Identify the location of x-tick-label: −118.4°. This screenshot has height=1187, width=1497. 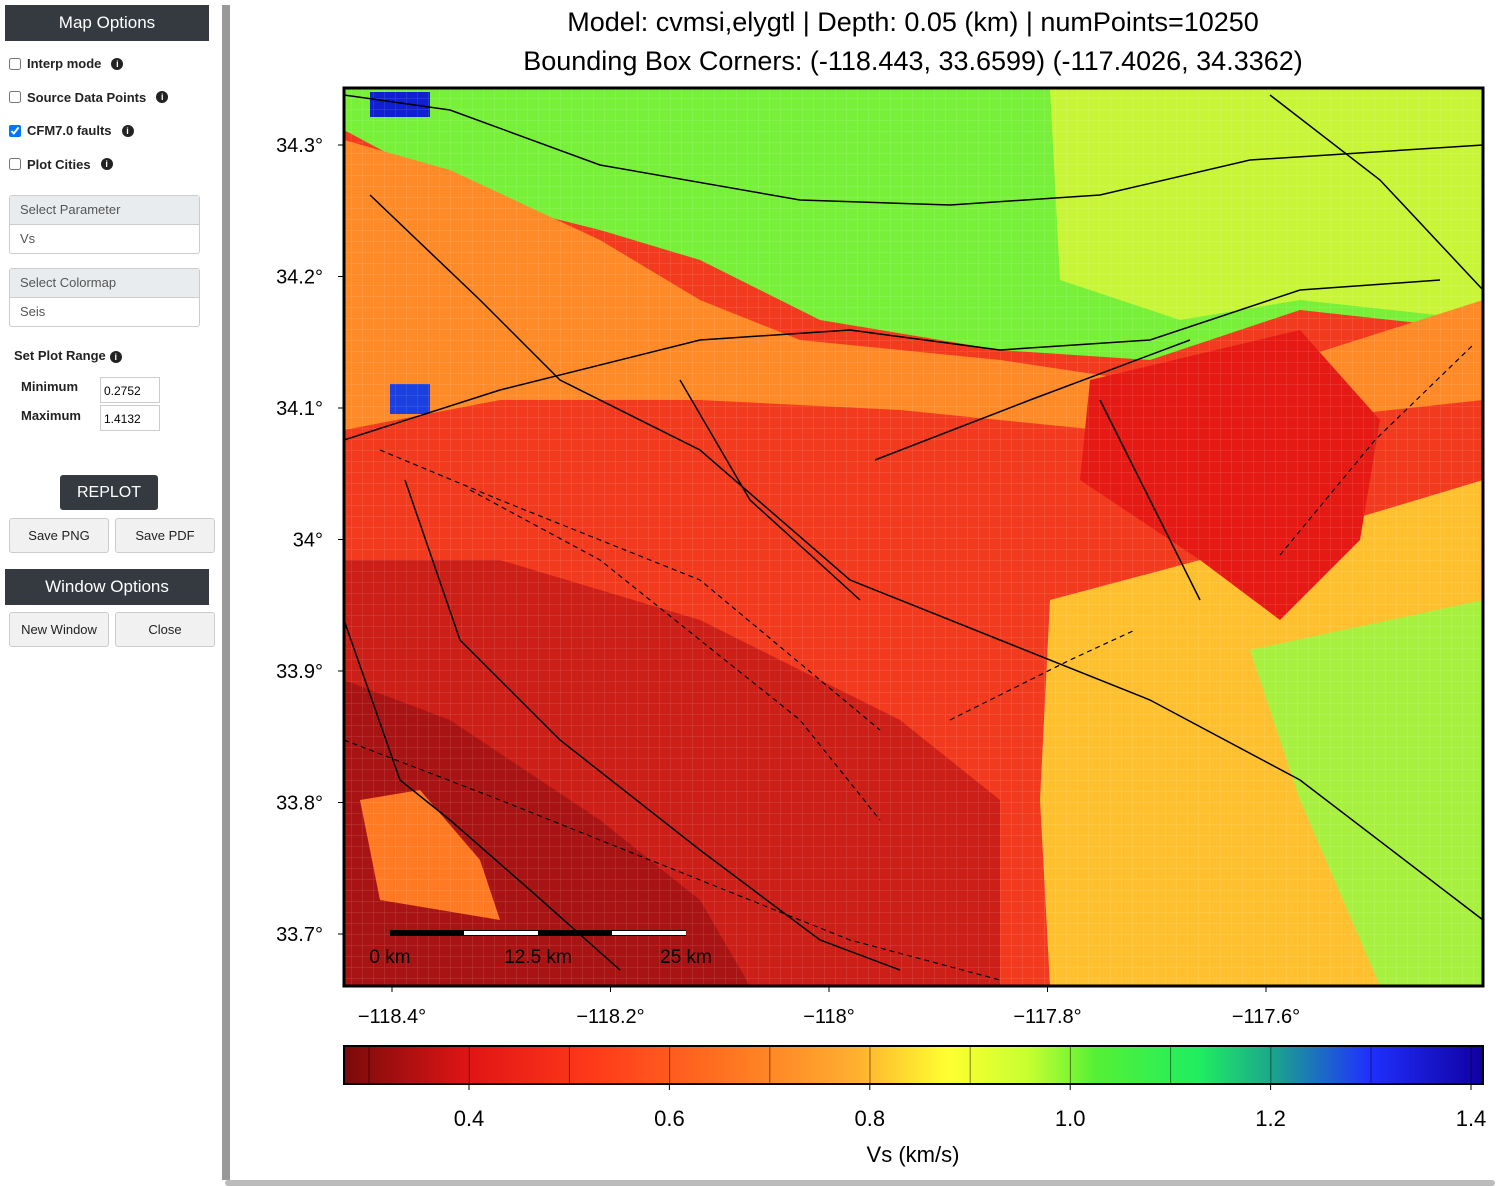
(392, 1017).